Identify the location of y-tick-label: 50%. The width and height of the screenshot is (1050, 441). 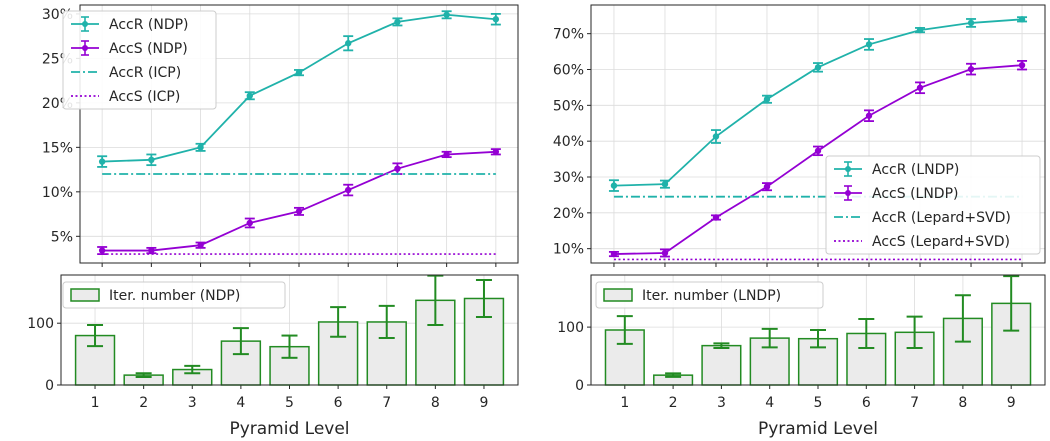
(568, 106).